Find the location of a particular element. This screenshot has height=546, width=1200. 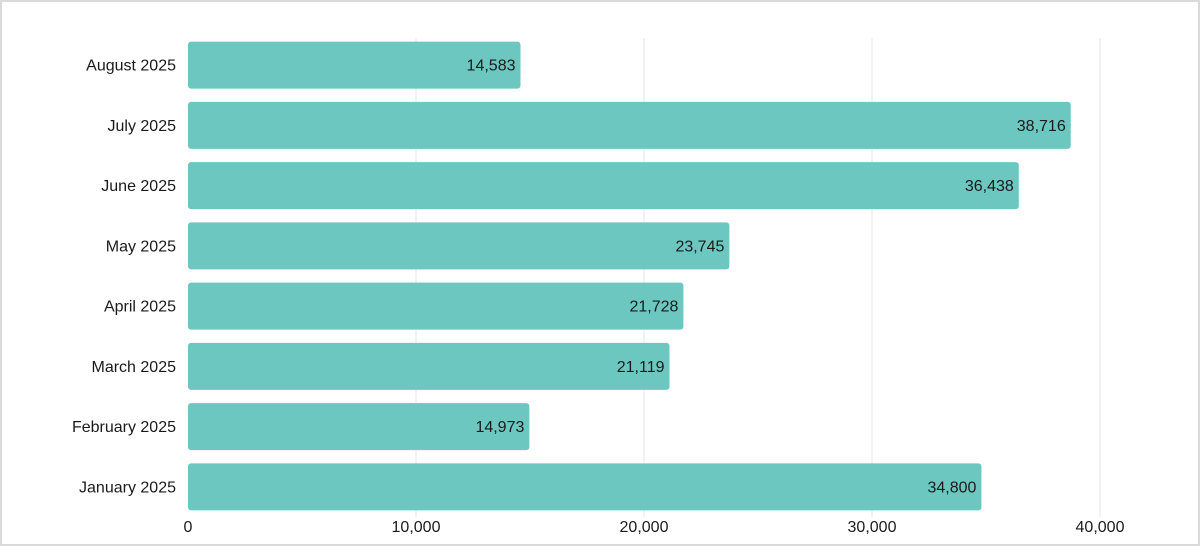

data-label: 14,583 is located at coordinates (491, 66).